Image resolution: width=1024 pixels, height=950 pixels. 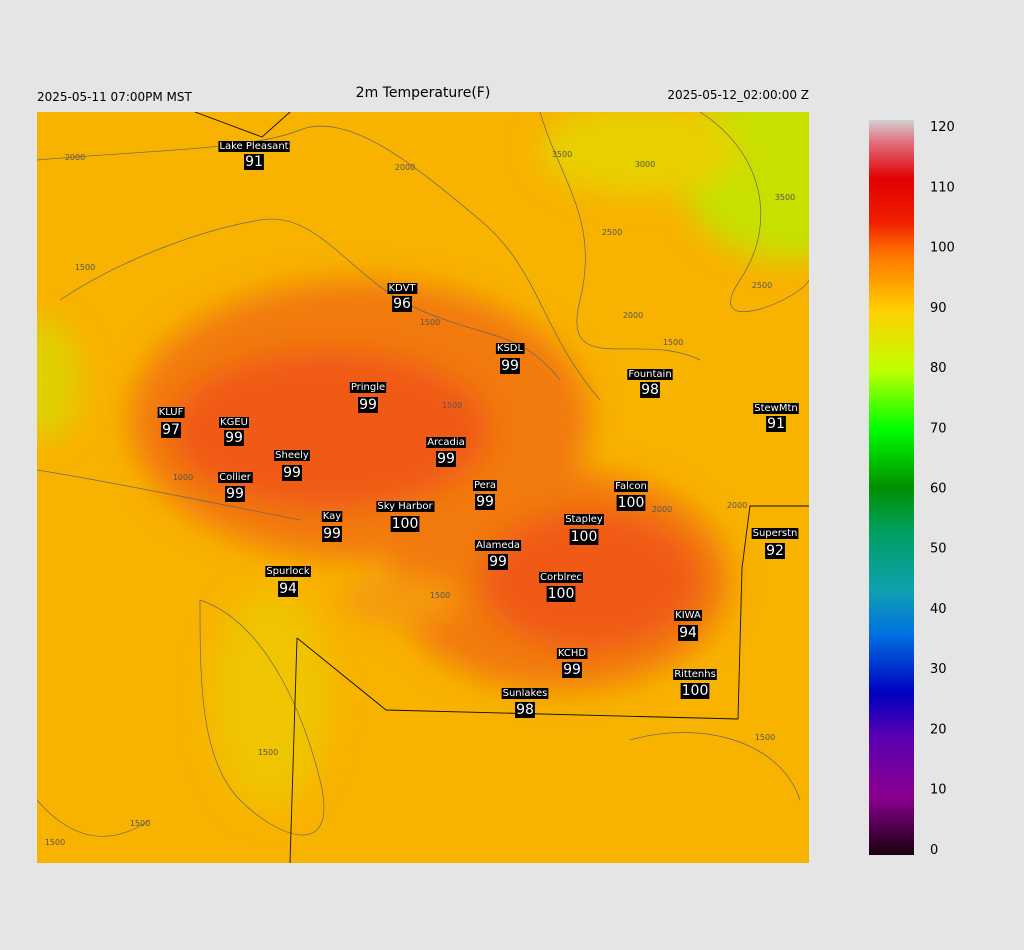 What do you see at coordinates (183, 477) in the screenshot?
I see `contour-label: 1000` at bounding box center [183, 477].